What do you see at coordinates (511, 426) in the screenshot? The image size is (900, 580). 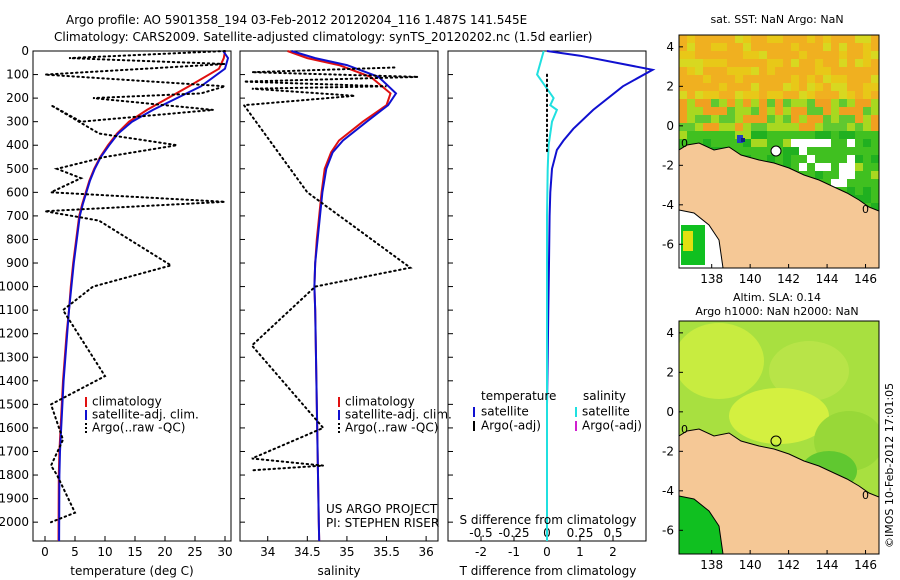 I see `legend-temperature-argo: Argo(-adj)` at bounding box center [511, 426].